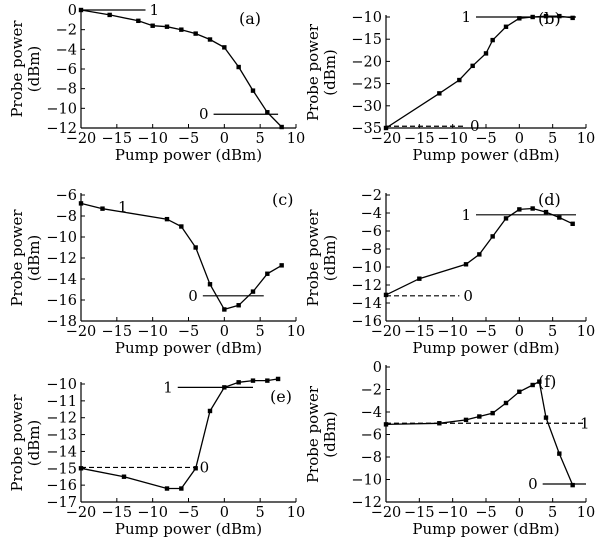 The height and width of the screenshot is (540, 604). Describe the element at coordinates (61, 402) in the screenshot. I see `y-tick-label: −11` at that location.